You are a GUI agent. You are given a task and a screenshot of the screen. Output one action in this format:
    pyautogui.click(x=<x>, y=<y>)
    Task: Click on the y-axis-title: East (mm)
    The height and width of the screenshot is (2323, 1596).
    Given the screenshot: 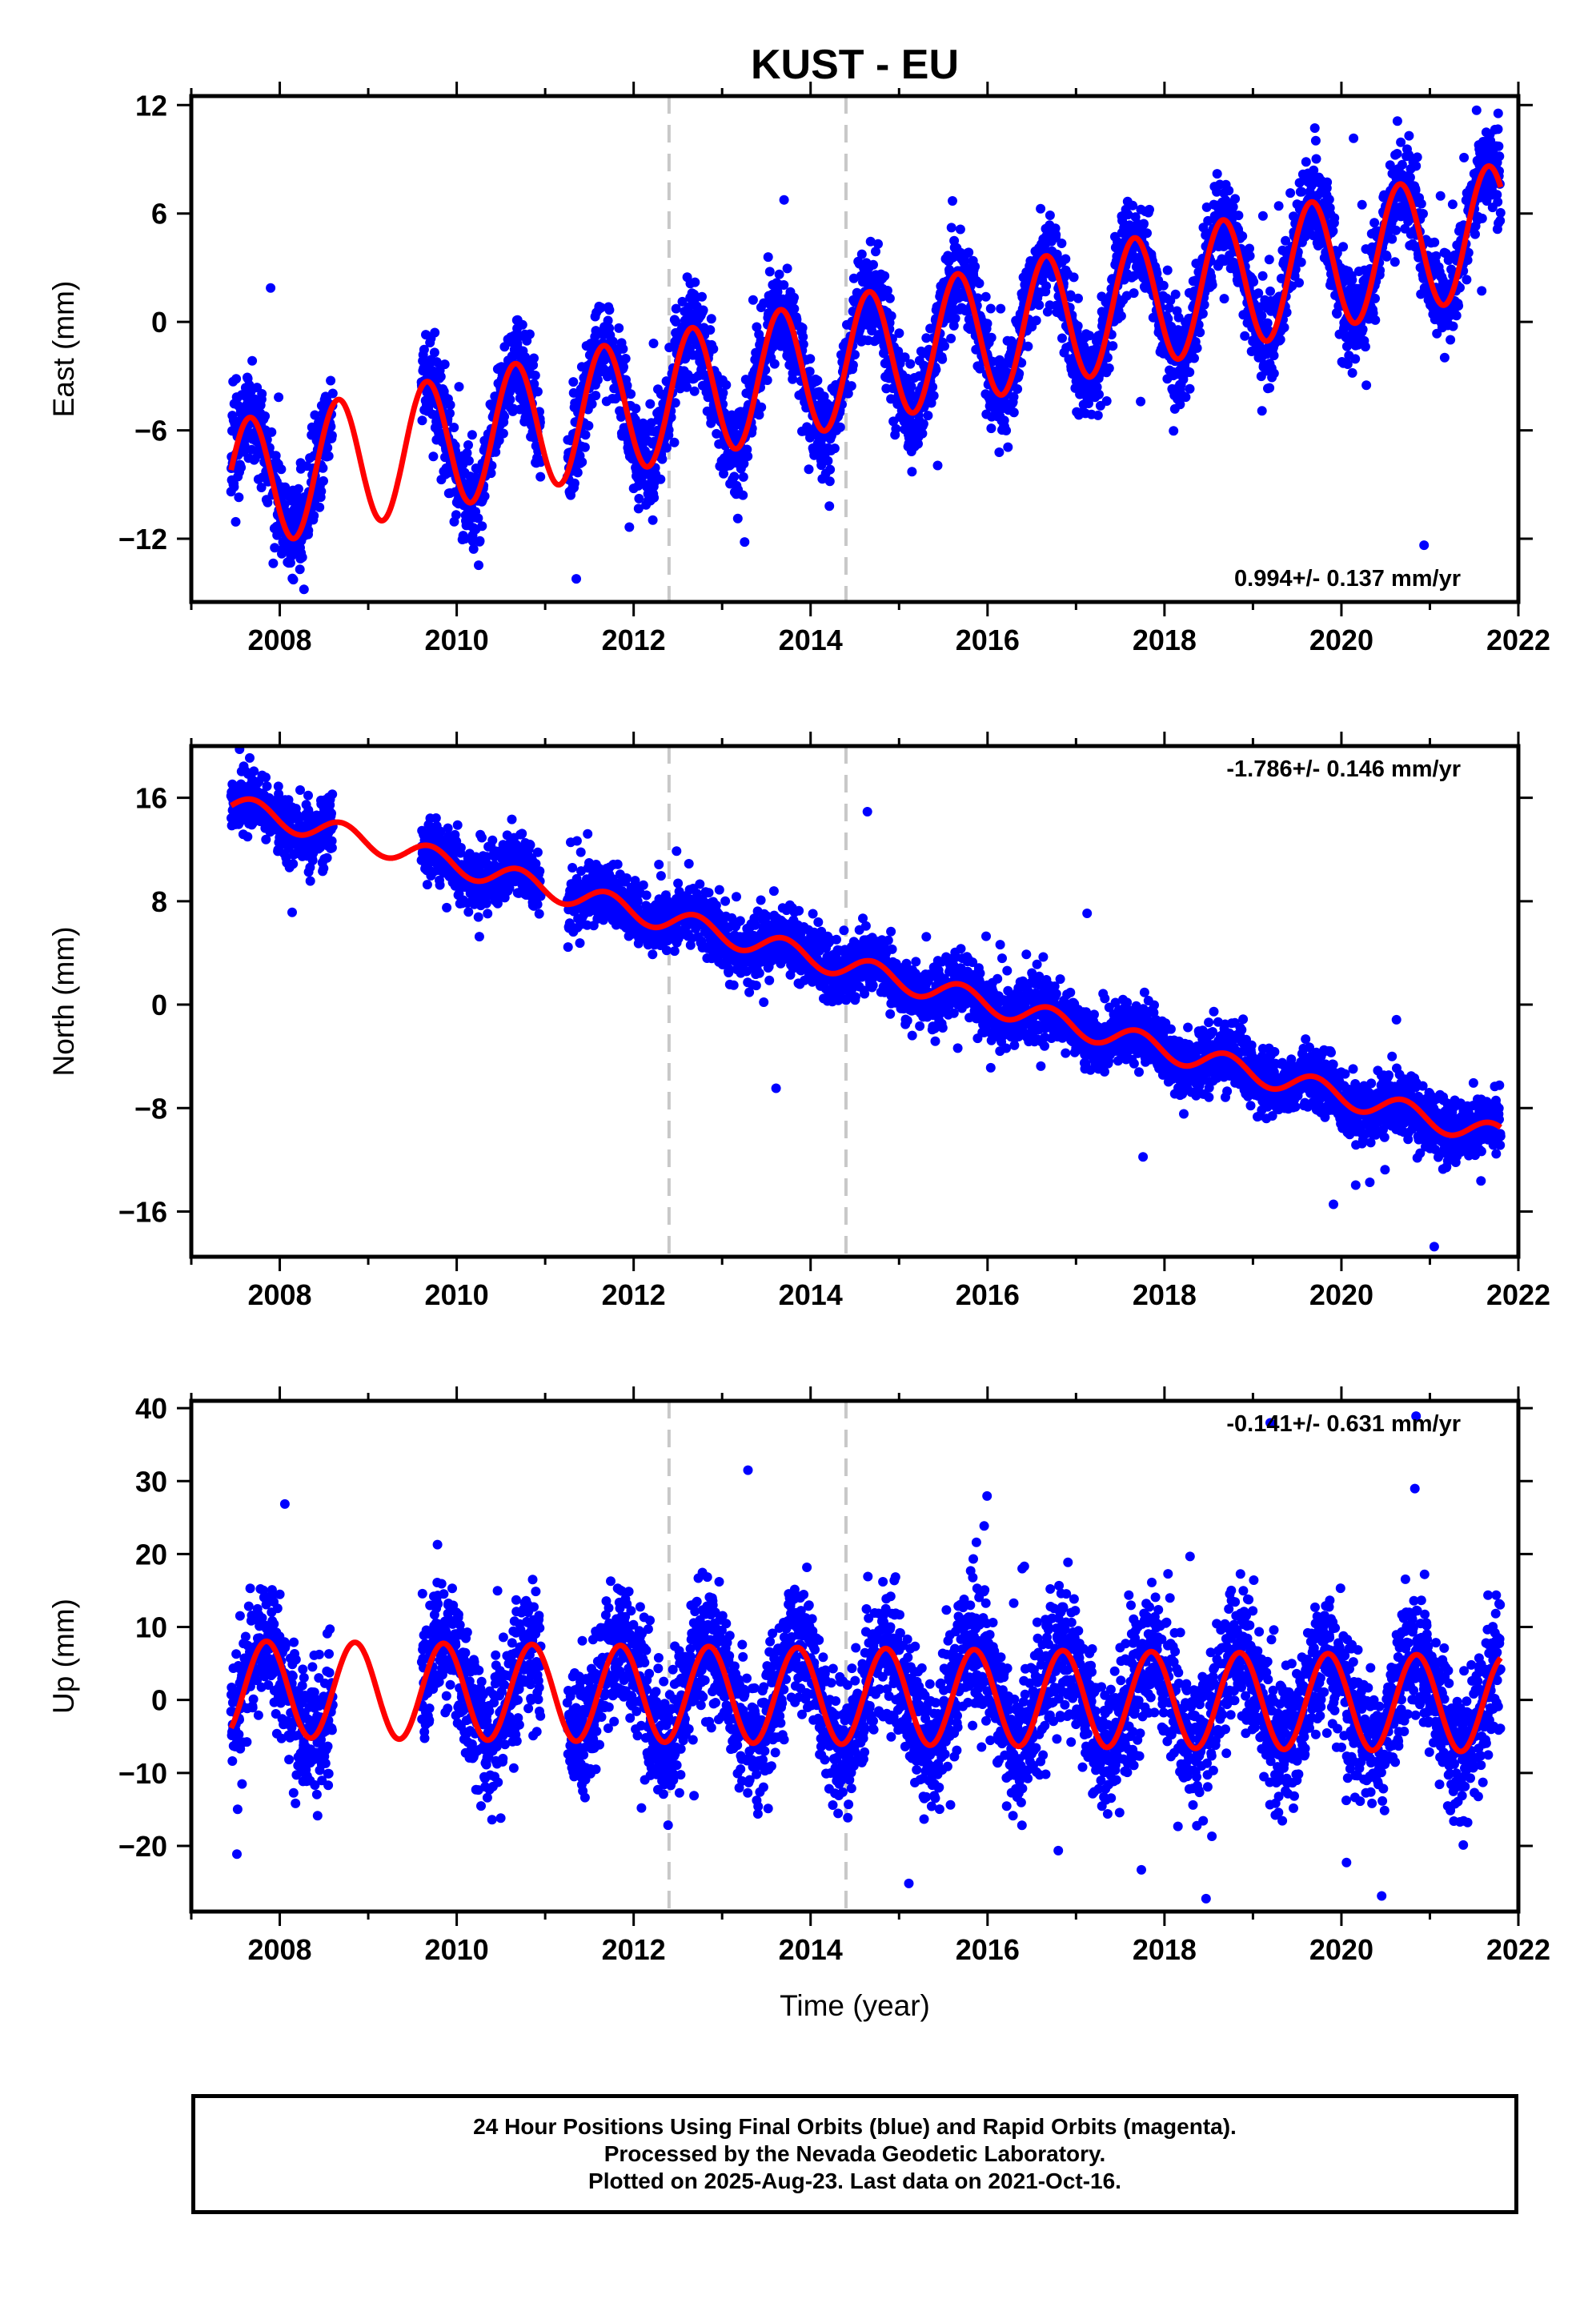 What is the action you would take?
    pyautogui.click(x=63, y=349)
    